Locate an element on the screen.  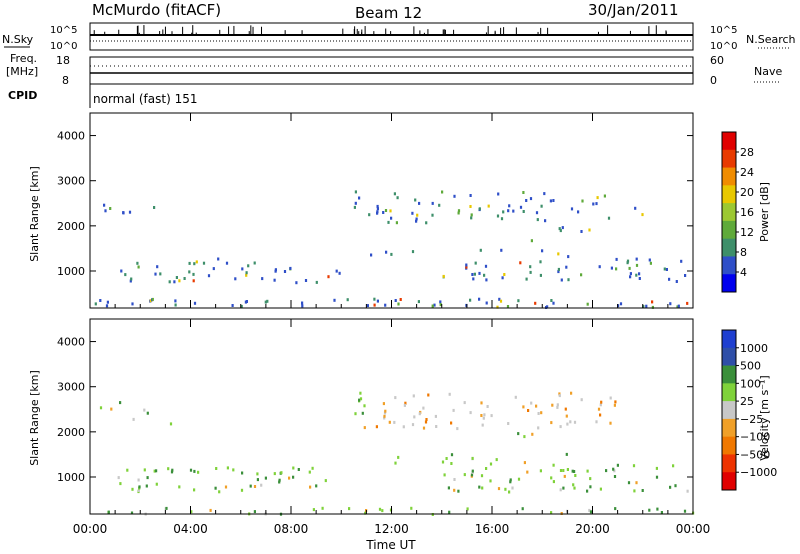
y-tick-label: 2000 is located at coordinates (71, 226).